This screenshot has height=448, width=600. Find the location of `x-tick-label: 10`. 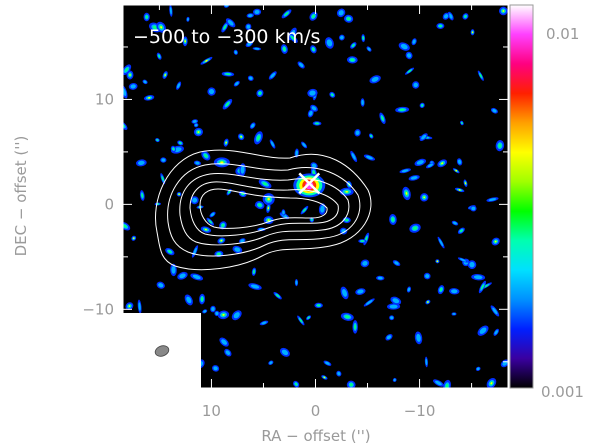

x-tick-label: 10 is located at coordinates (211, 411).